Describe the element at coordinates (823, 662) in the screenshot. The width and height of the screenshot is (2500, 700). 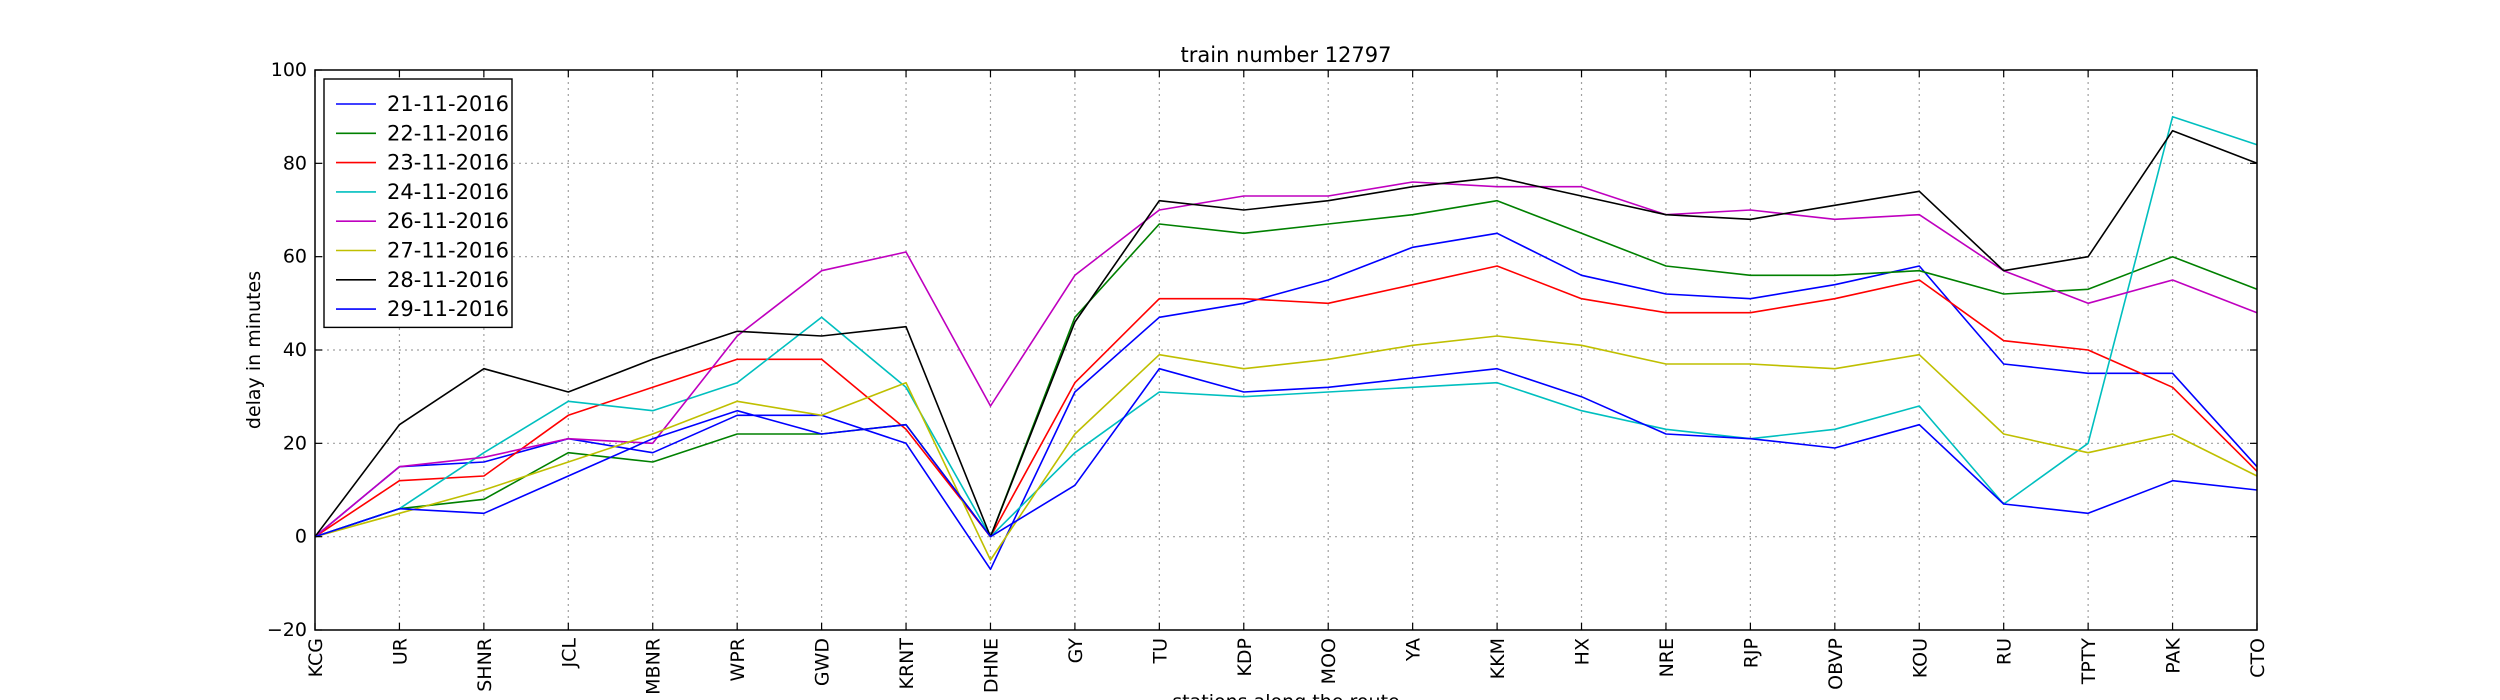
I see `x-tick-label: GWD` at that location.